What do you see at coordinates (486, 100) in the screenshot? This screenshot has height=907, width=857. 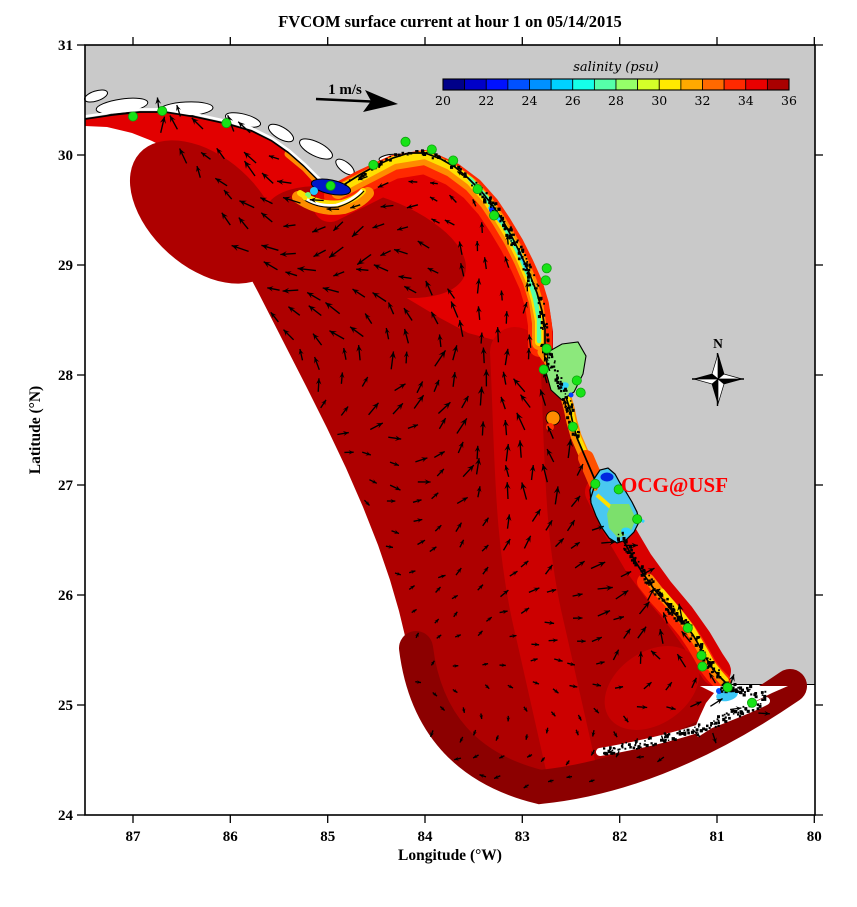 I see `colorbar-tick-label: 22` at bounding box center [486, 100].